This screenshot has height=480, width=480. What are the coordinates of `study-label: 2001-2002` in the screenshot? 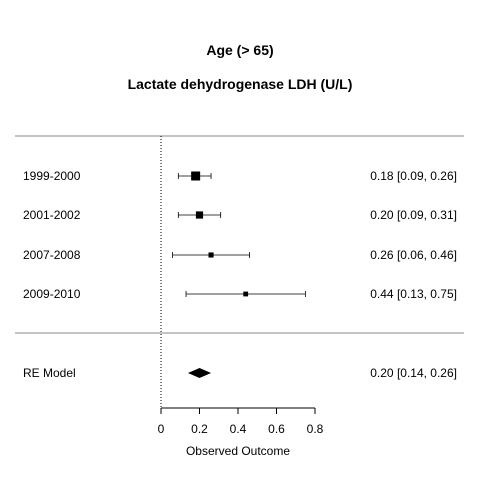 It's located at (52, 215).